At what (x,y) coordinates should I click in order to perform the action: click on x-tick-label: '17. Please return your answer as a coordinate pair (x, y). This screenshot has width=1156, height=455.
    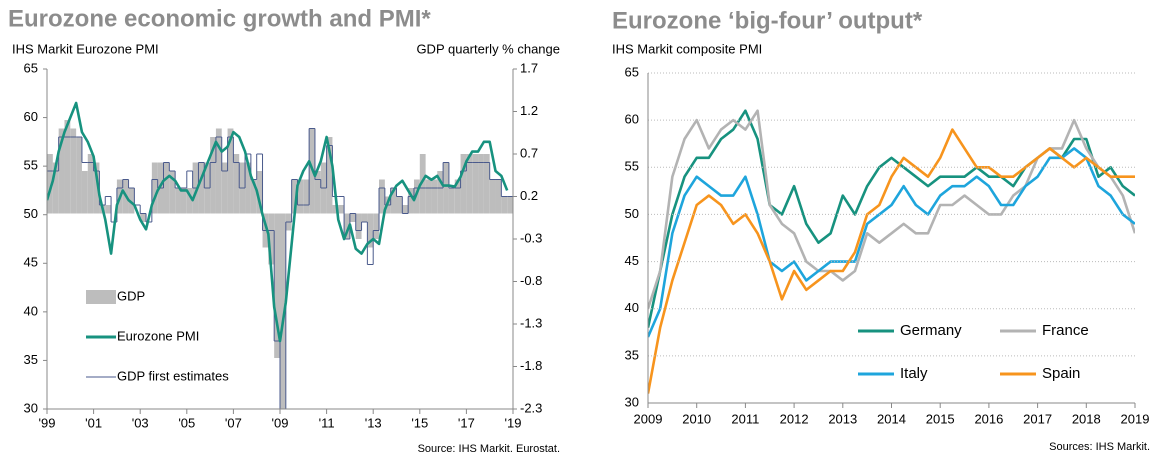
    Looking at the image, I should click on (466, 422).